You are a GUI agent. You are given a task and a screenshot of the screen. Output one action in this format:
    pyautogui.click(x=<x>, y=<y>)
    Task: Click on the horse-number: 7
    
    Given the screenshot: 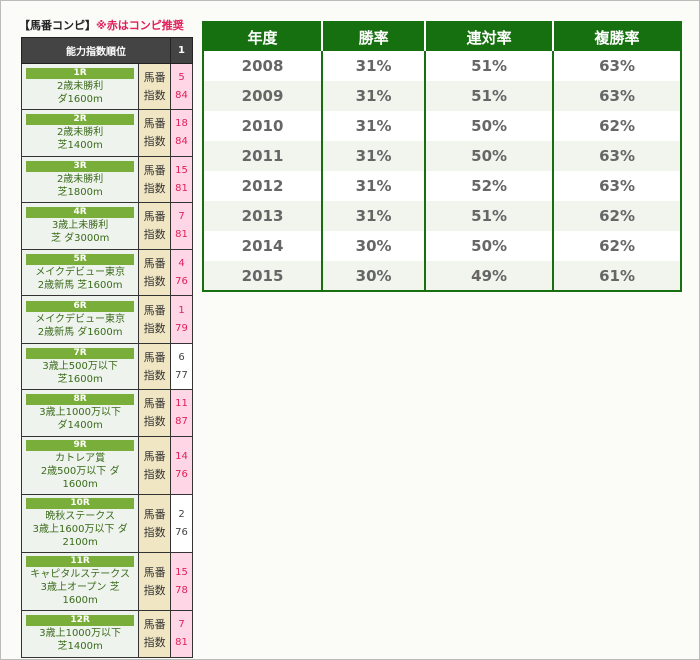 What is the action you would take?
    pyautogui.click(x=181, y=624)
    